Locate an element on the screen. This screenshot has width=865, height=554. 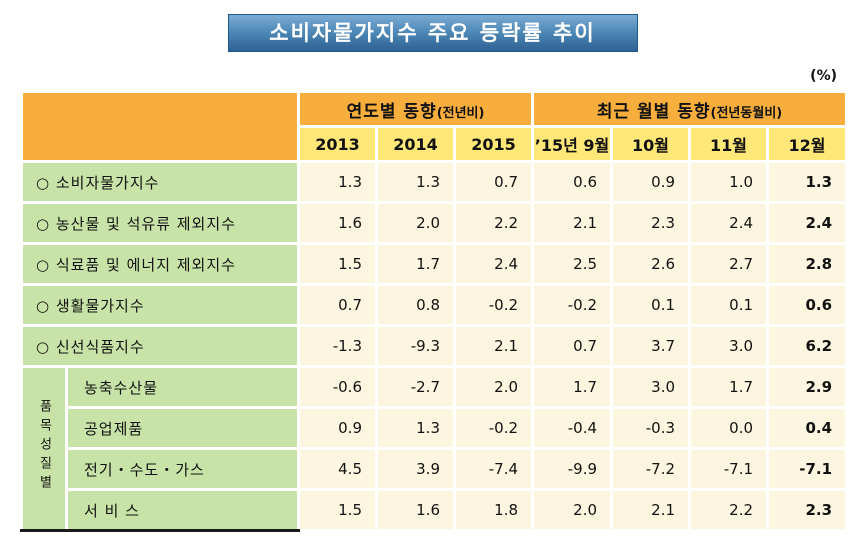
value-cell: 3.7 is located at coordinates (651, 346).